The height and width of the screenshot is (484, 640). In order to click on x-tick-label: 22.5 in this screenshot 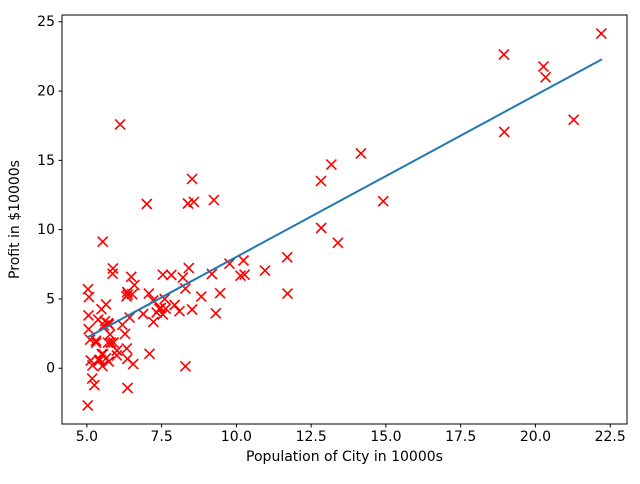, I will do `click(610, 437)`.